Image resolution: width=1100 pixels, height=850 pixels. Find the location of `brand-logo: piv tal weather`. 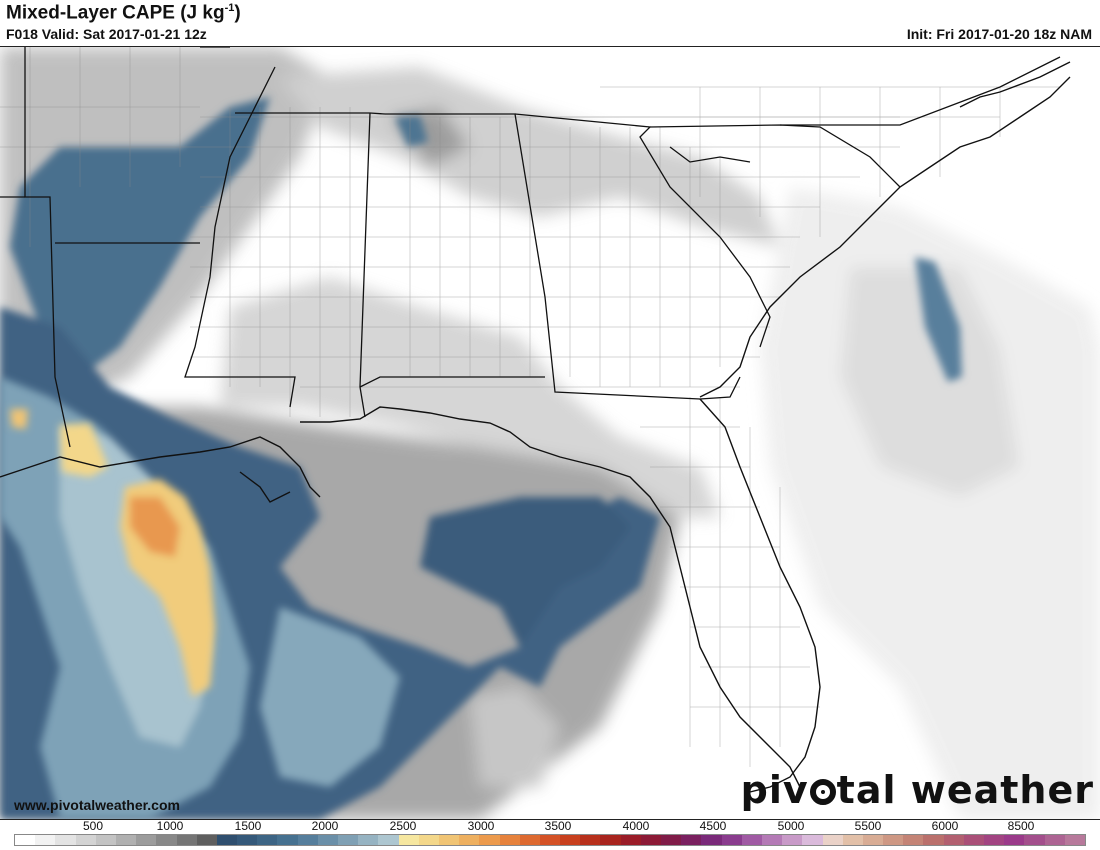

brand-logo: piv tal weather is located at coordinates (917, 790).